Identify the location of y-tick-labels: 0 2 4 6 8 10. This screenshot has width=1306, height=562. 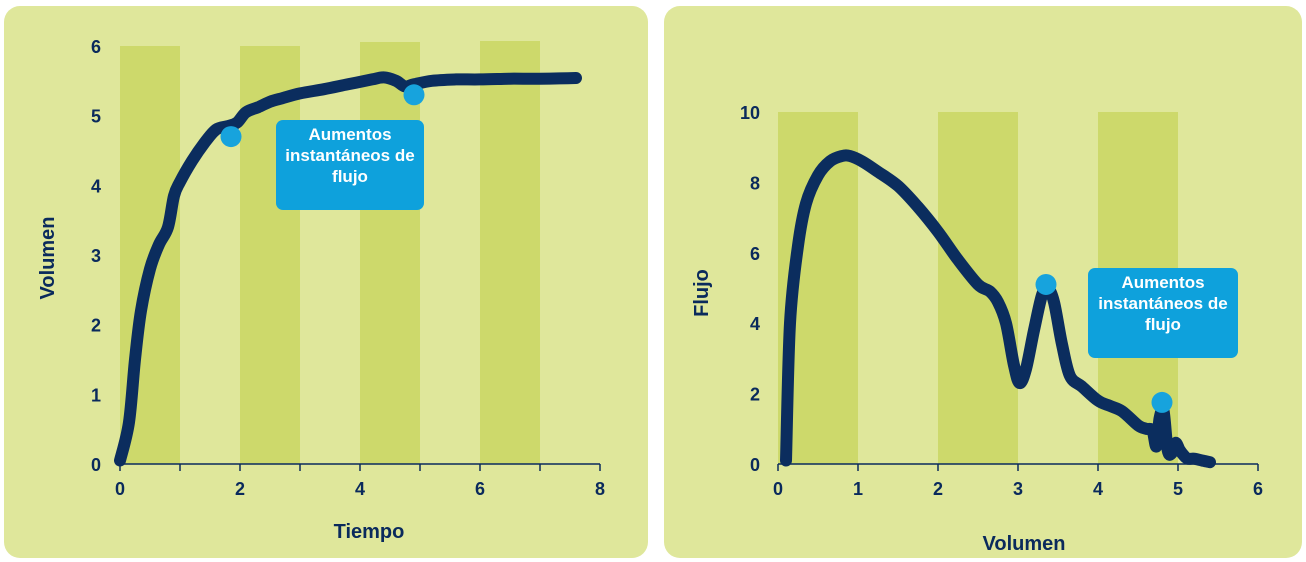
(750, 289).